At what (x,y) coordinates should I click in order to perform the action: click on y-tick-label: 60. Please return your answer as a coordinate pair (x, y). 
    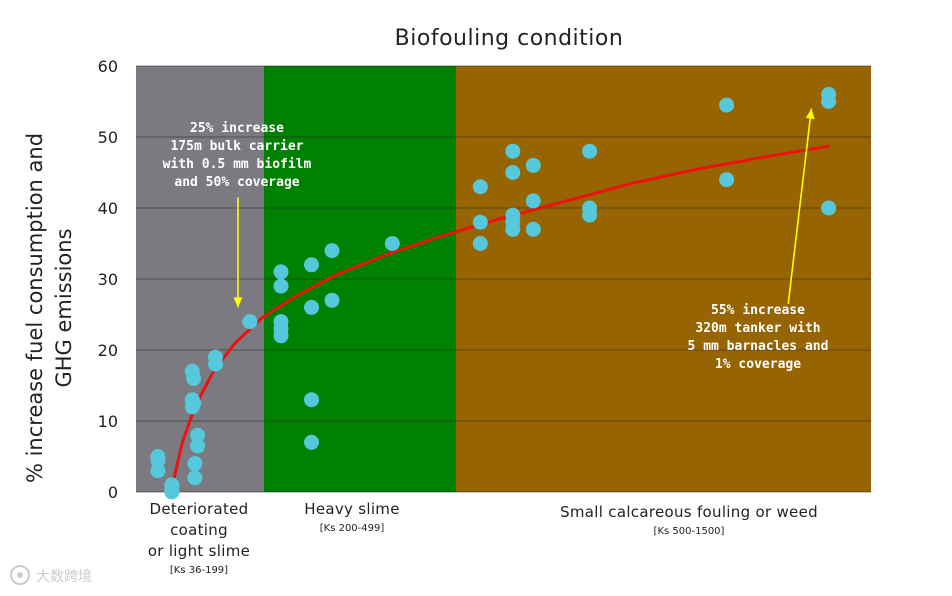
    Looking at the image, I should click on (108, 66).